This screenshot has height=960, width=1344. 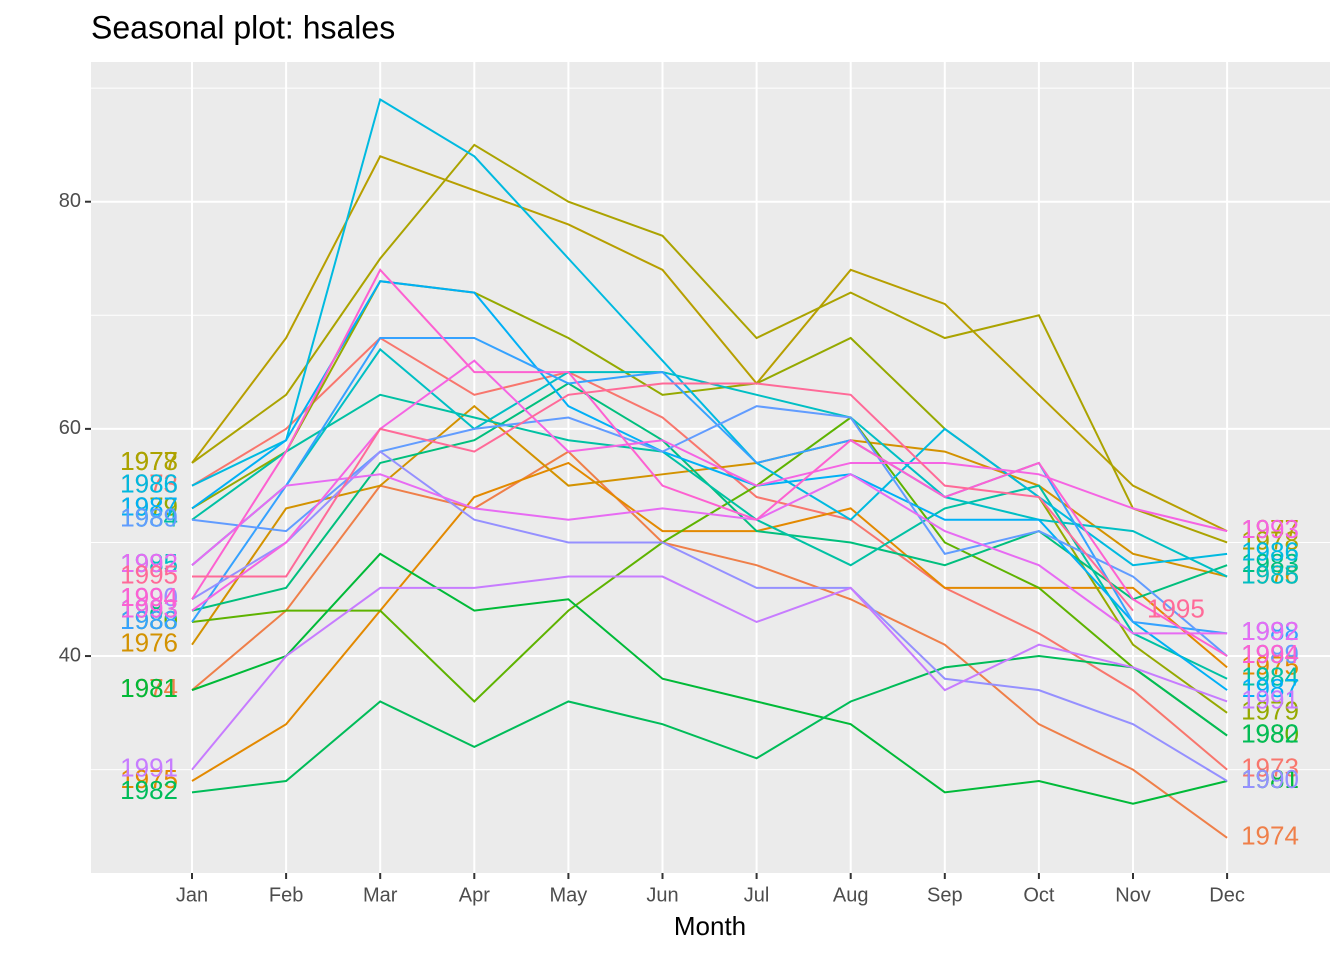 I want to click on series-label-end: 1980, so click(x=1270, y=733).